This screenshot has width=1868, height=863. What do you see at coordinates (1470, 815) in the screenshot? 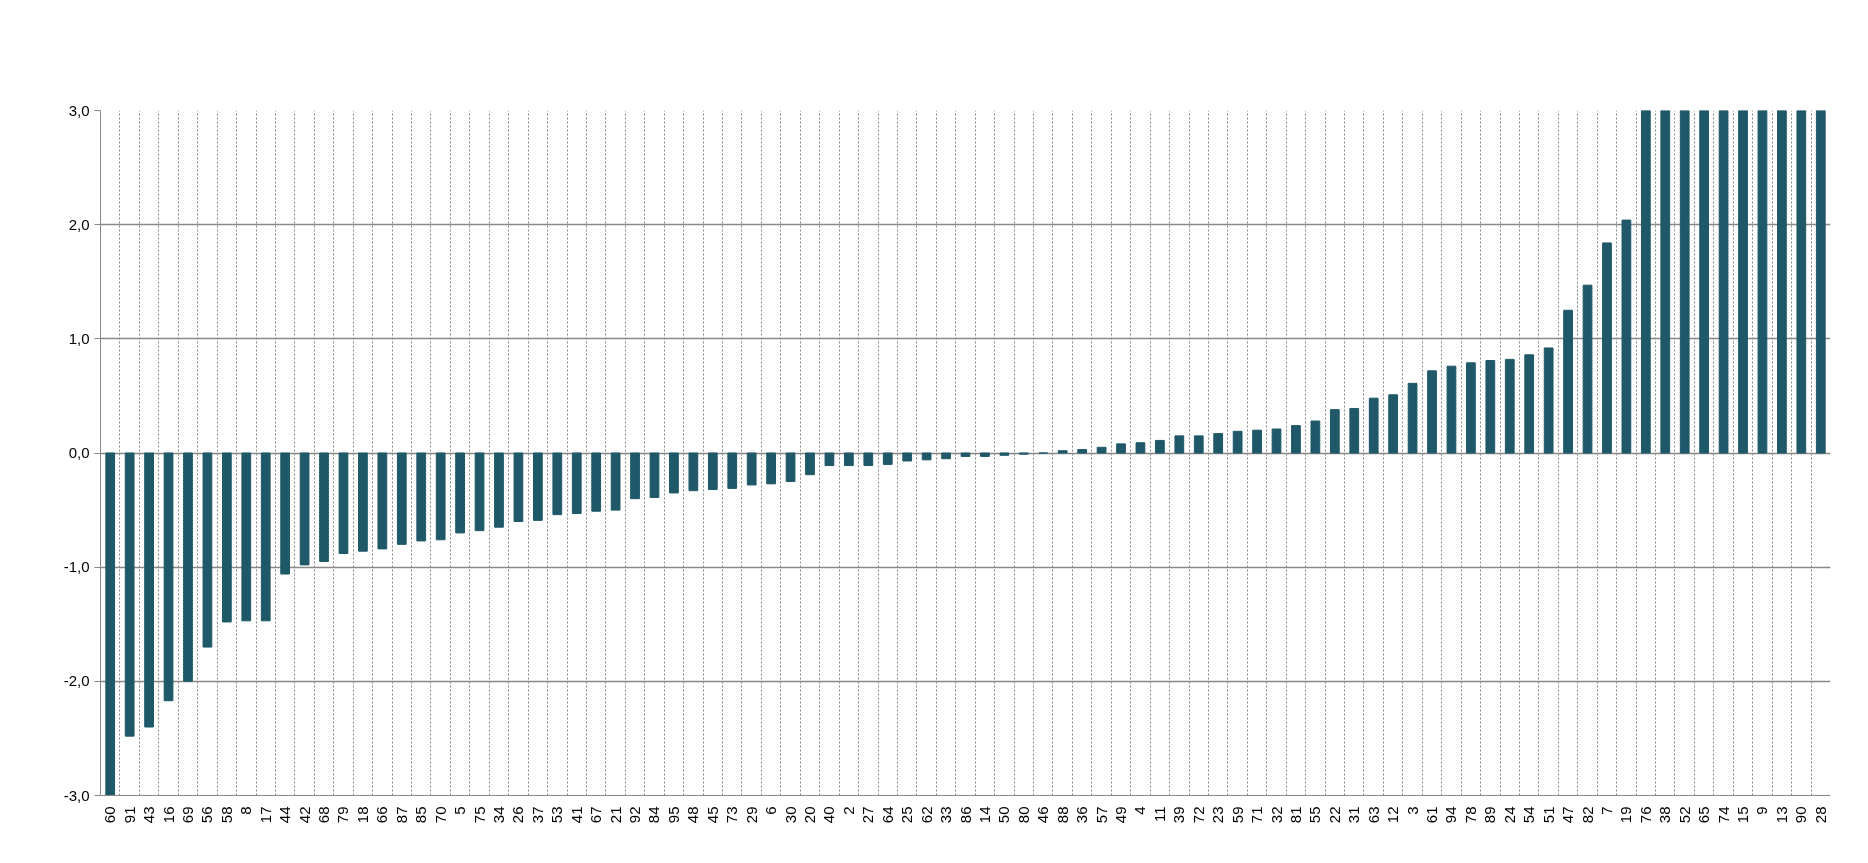
I see `x-tick-label: 78` at bounding box center [1470, 815].